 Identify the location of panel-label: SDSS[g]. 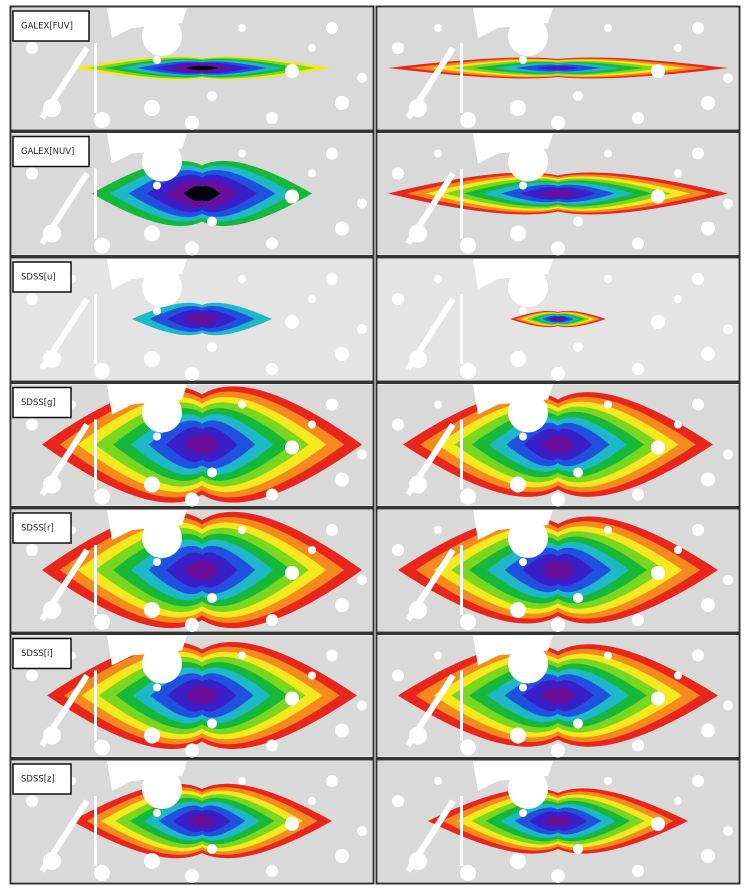
(38, 403).